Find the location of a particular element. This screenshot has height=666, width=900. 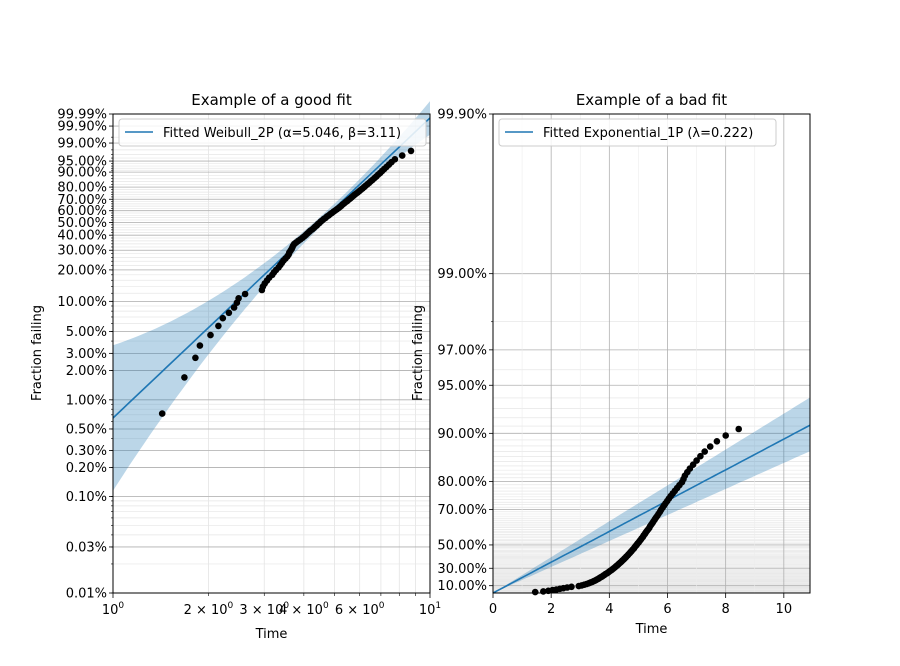

bad-fit-x-tick-label: 10 is located at coordinates (784, 609).